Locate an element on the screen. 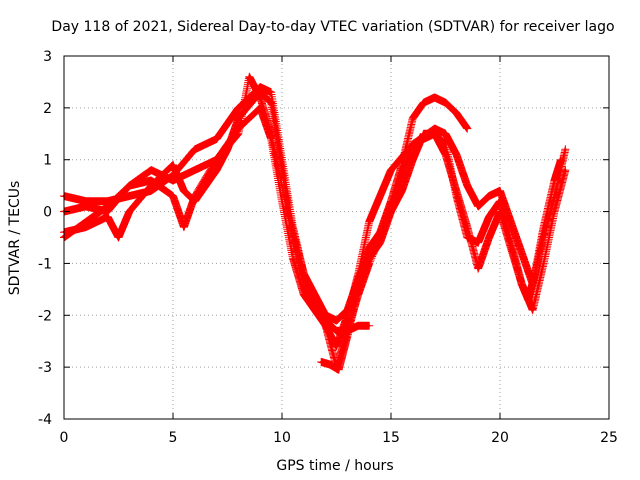  x-tick-label: 25 is located at coordinates (609, 438).